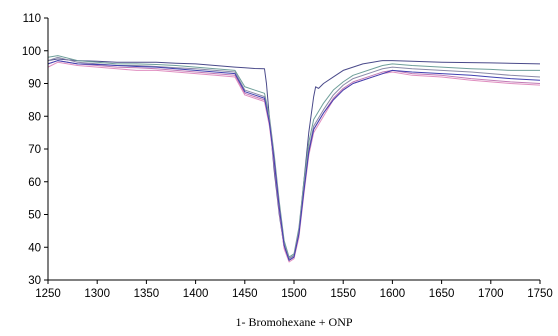 Image resolution: width=558 pixels, height=336 pixels. What do you see at coordinates (293, 322) in the screenshot?
I see `x-axis-label: 1- Bromohexane + ONP` at bounding box center [293, 322].